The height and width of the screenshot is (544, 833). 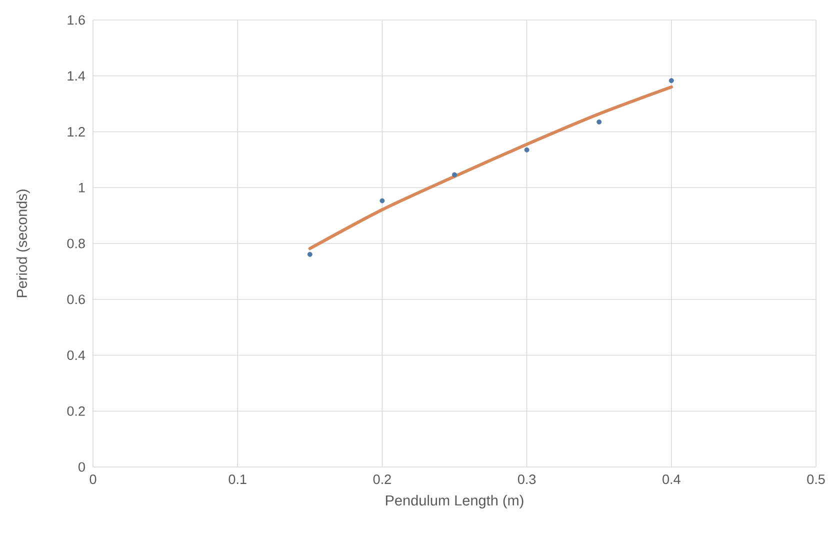 What do you see at coordinates (76, 131) in the screenshot?
I see `y-tick-label: 1.2` at bounding box center [76, 131].